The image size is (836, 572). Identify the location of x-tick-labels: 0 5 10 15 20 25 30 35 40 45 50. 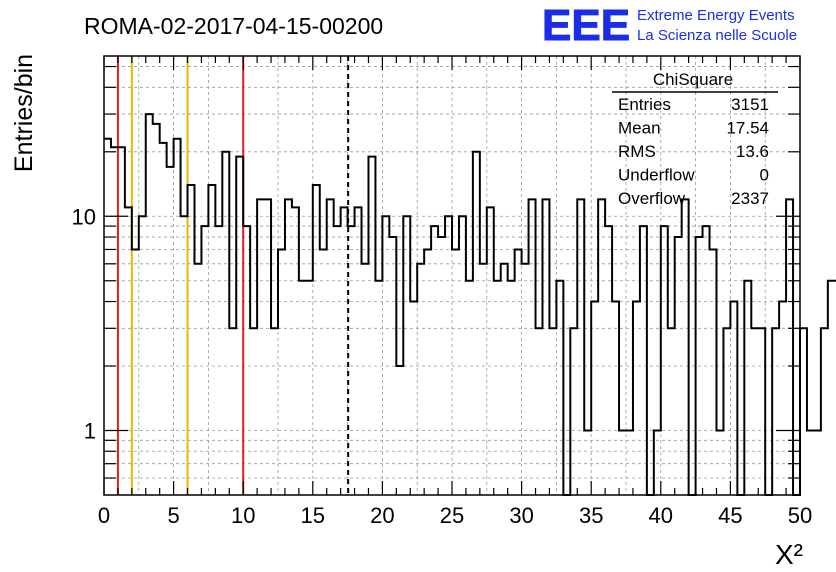
(455, 515).